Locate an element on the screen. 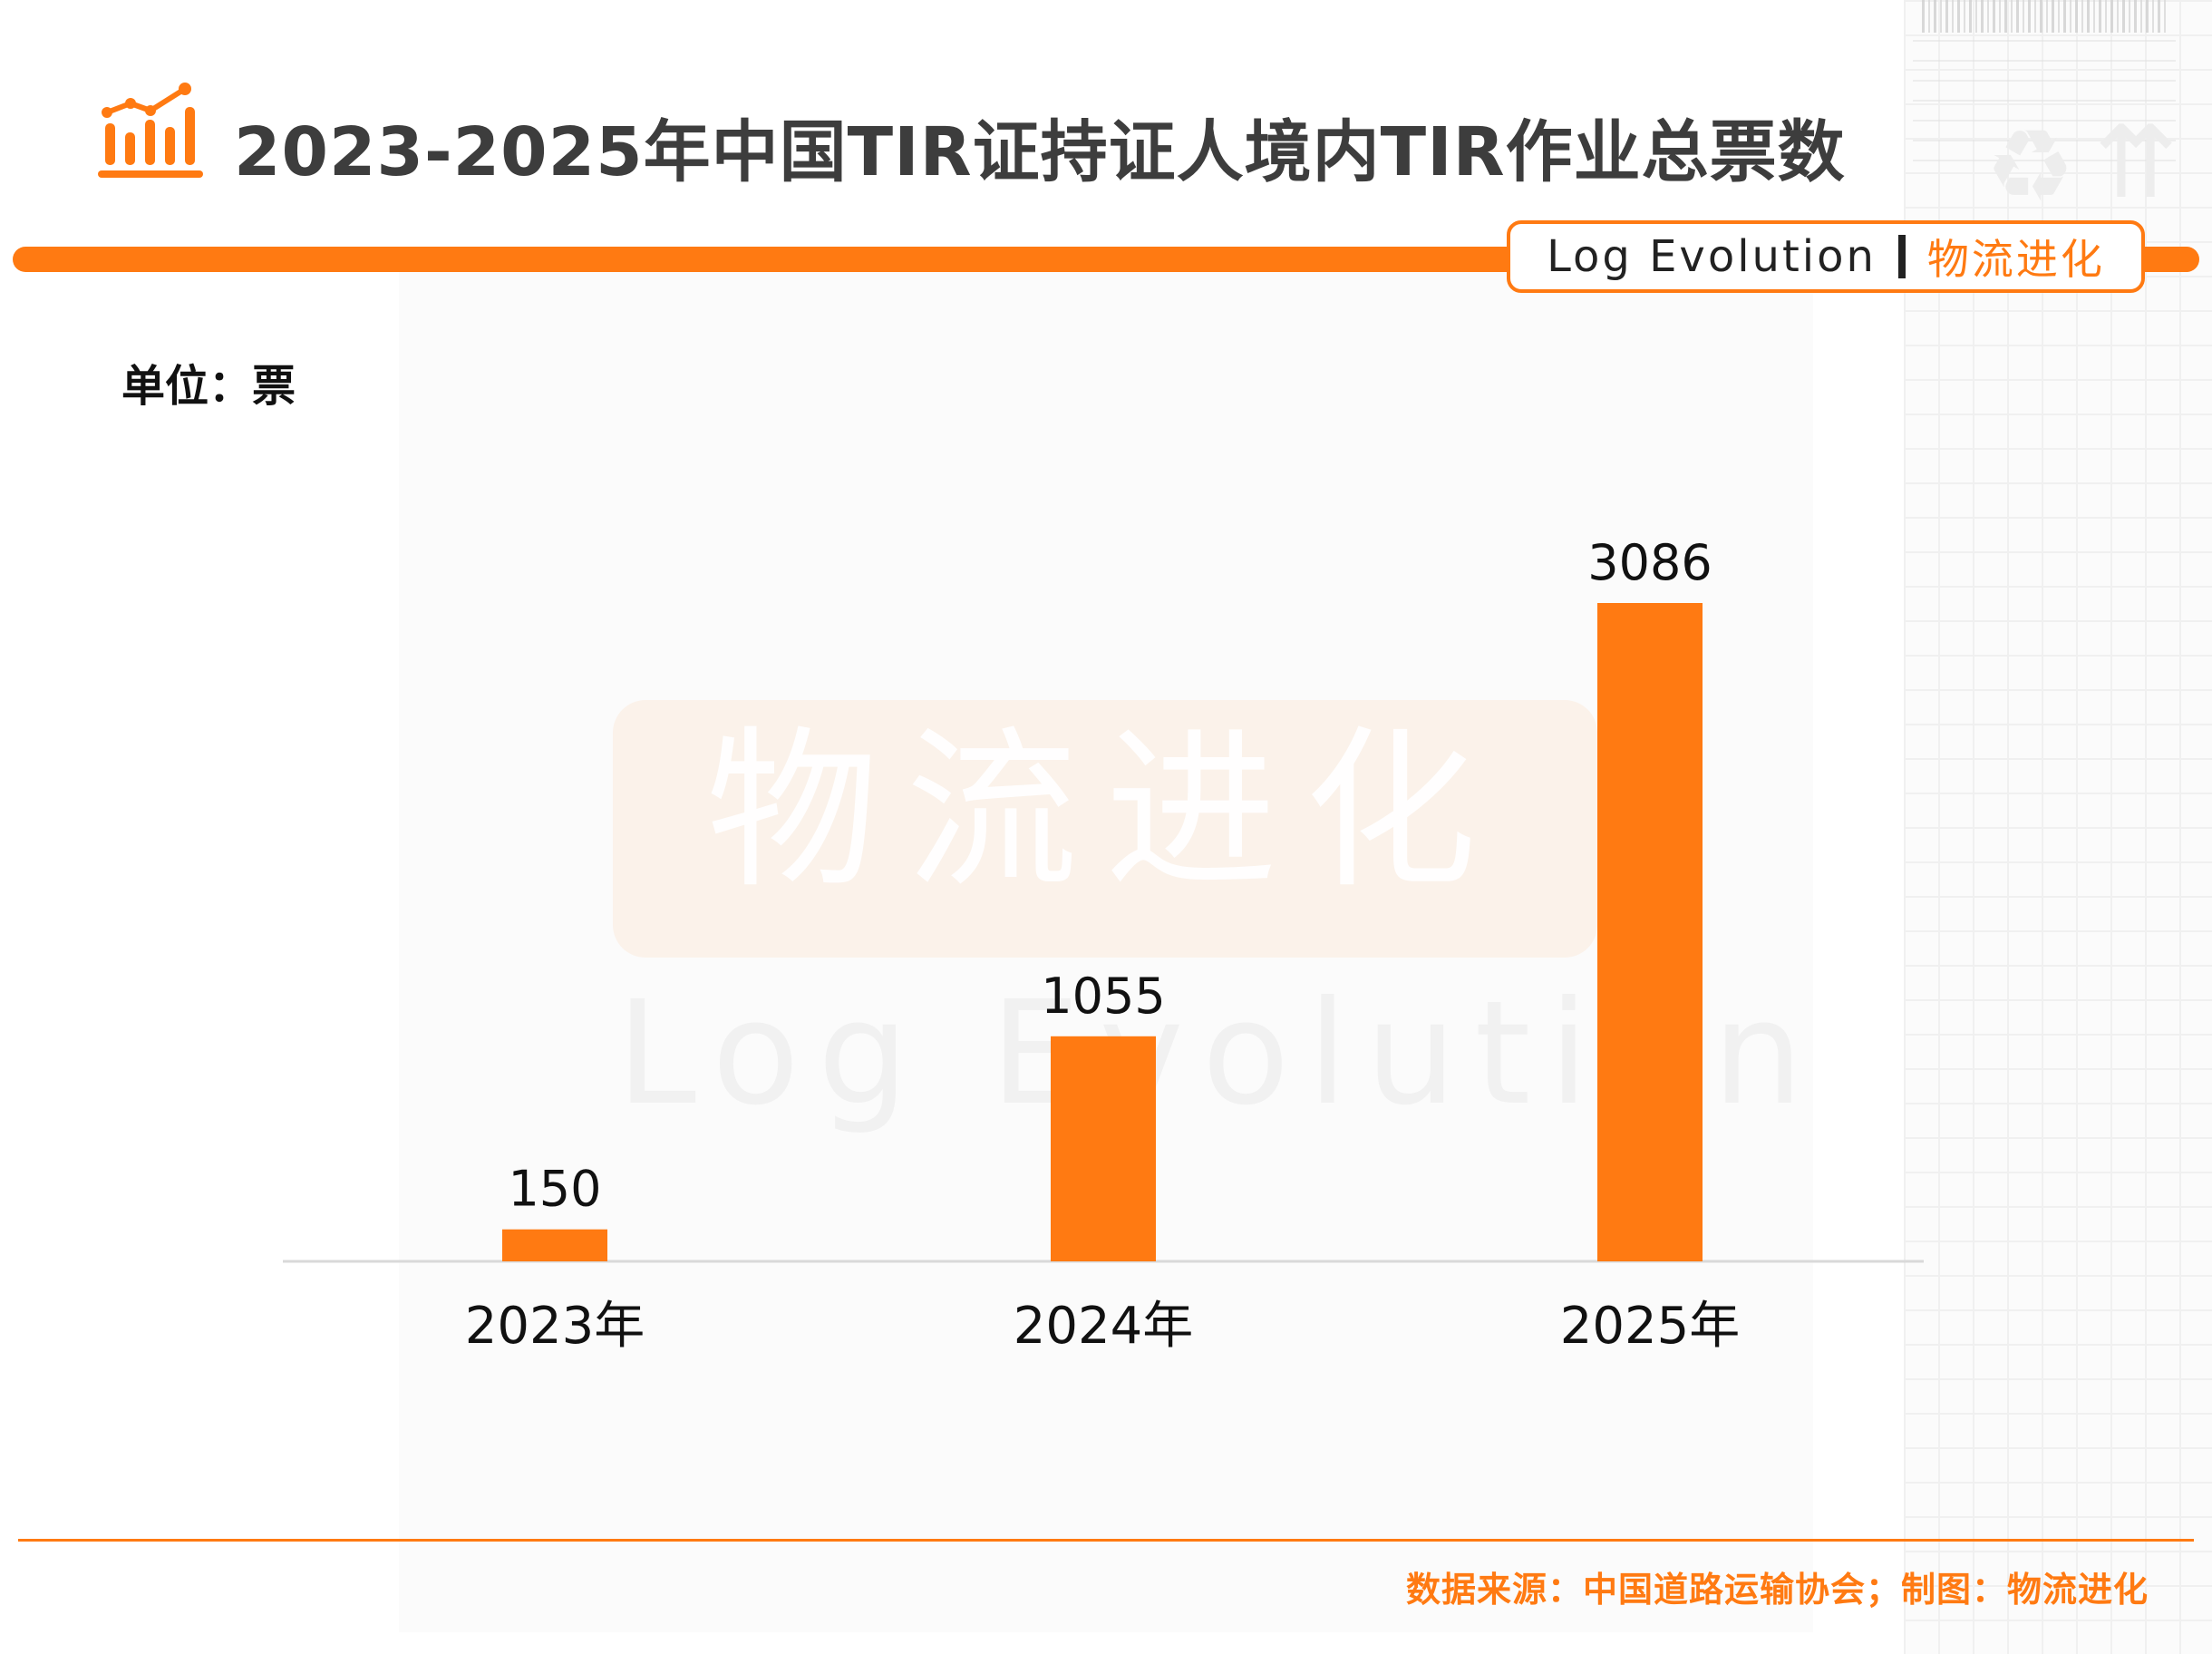 This screenshot has width=2212, height=1654. brand-badge: Log Evolution 物流进化 is located at coordinates (1826, 256).